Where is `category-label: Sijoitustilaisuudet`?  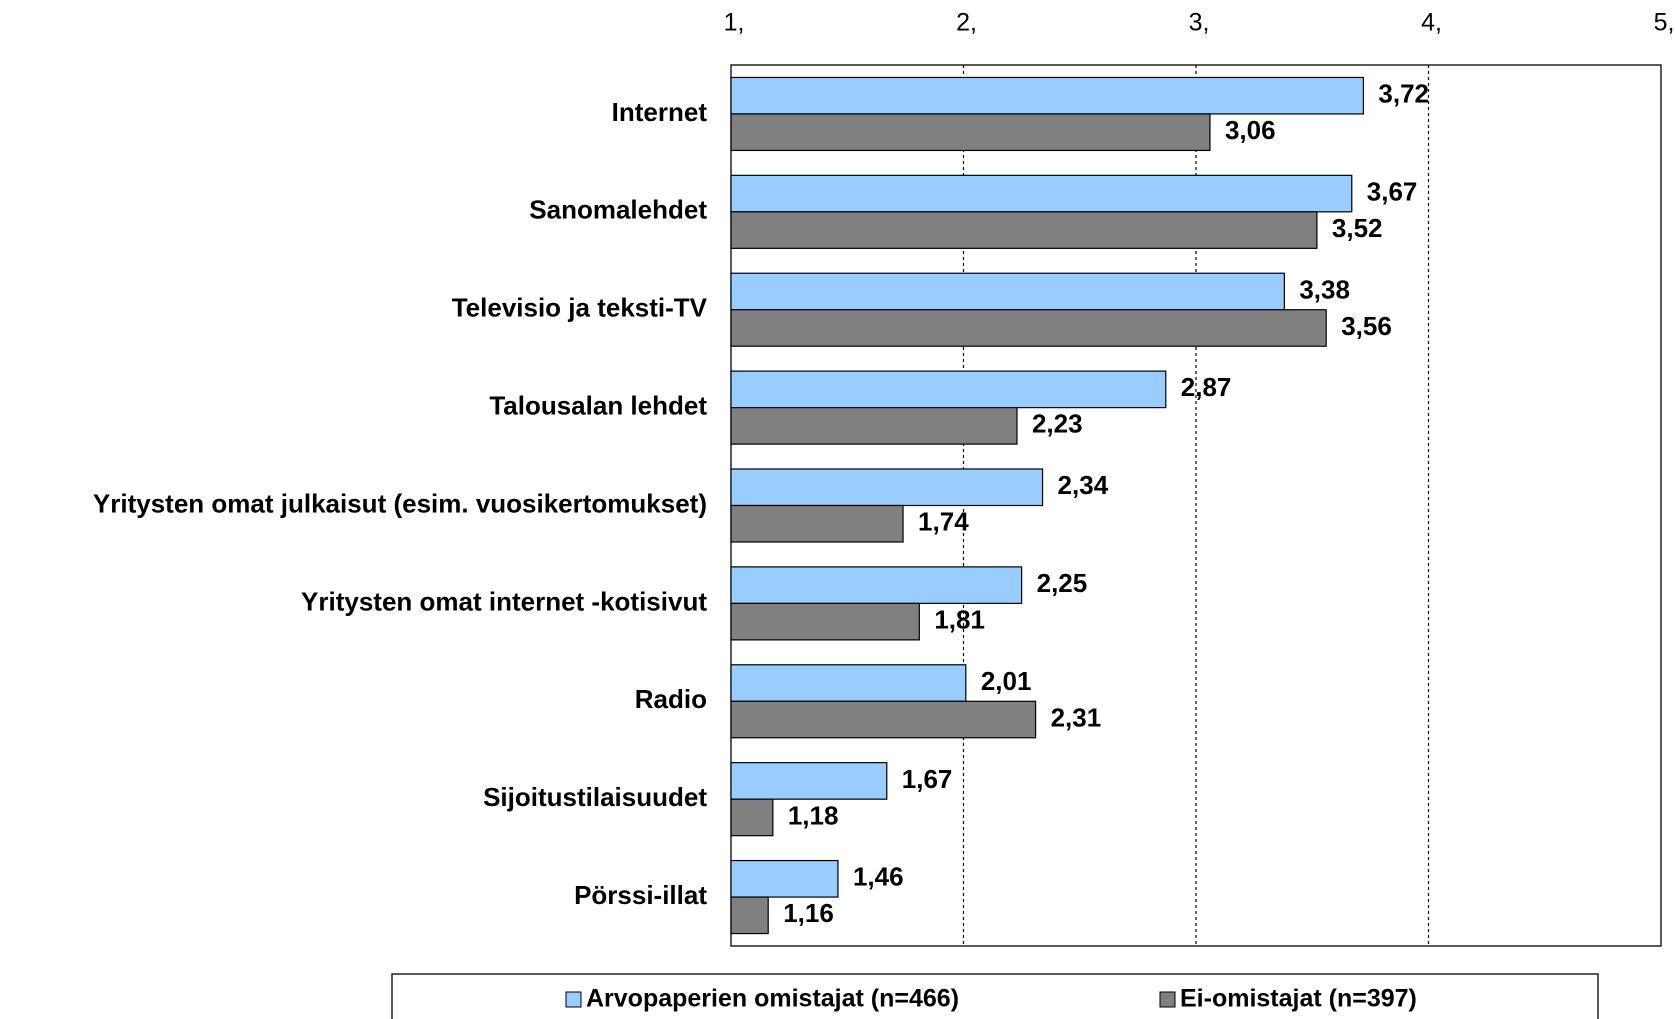
category-label: Sijoitustilaisuudet is located at coordinates (595, 797).